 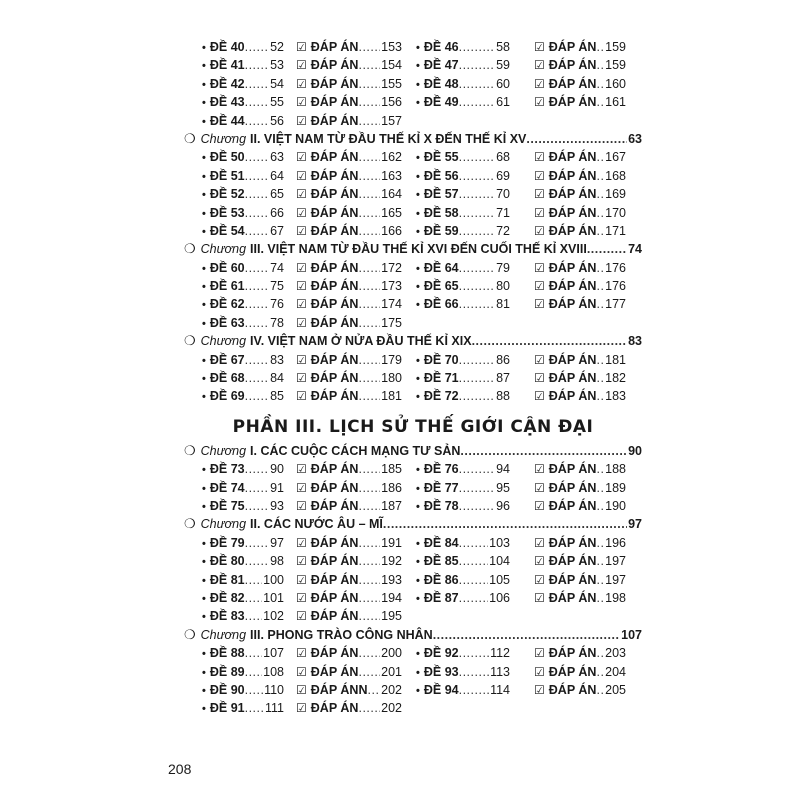 What do you see at coordinates (349, 65) in the screenshot?
I see `answer-entry: ☑ĐÁP ÁN 154` at bounding box center [349, 65].